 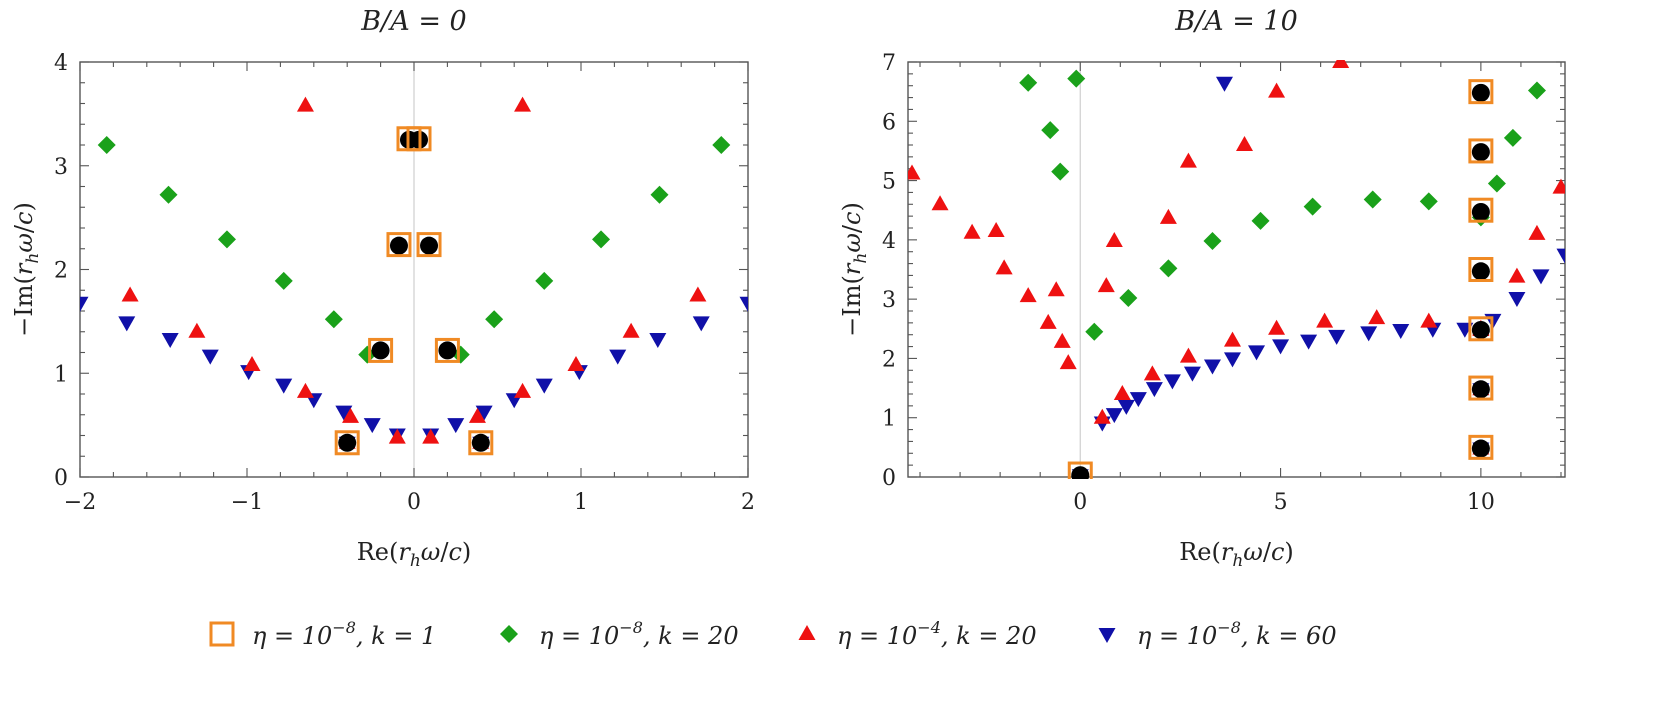 I want to click on x-axis-label: Re(rhω/c), so click(x=414, y=554).